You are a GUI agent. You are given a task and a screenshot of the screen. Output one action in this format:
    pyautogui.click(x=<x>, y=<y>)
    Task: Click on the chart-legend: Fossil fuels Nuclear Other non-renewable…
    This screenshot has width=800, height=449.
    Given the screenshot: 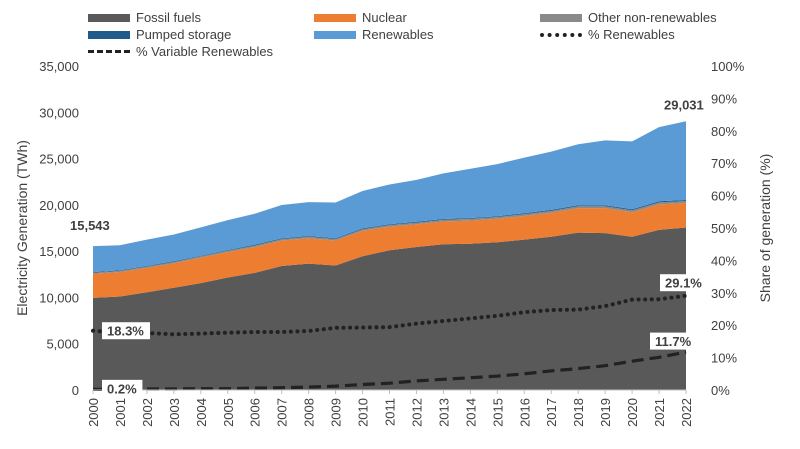 What is the action you would take?
    pyautogui.click(x=400, y=31)
    